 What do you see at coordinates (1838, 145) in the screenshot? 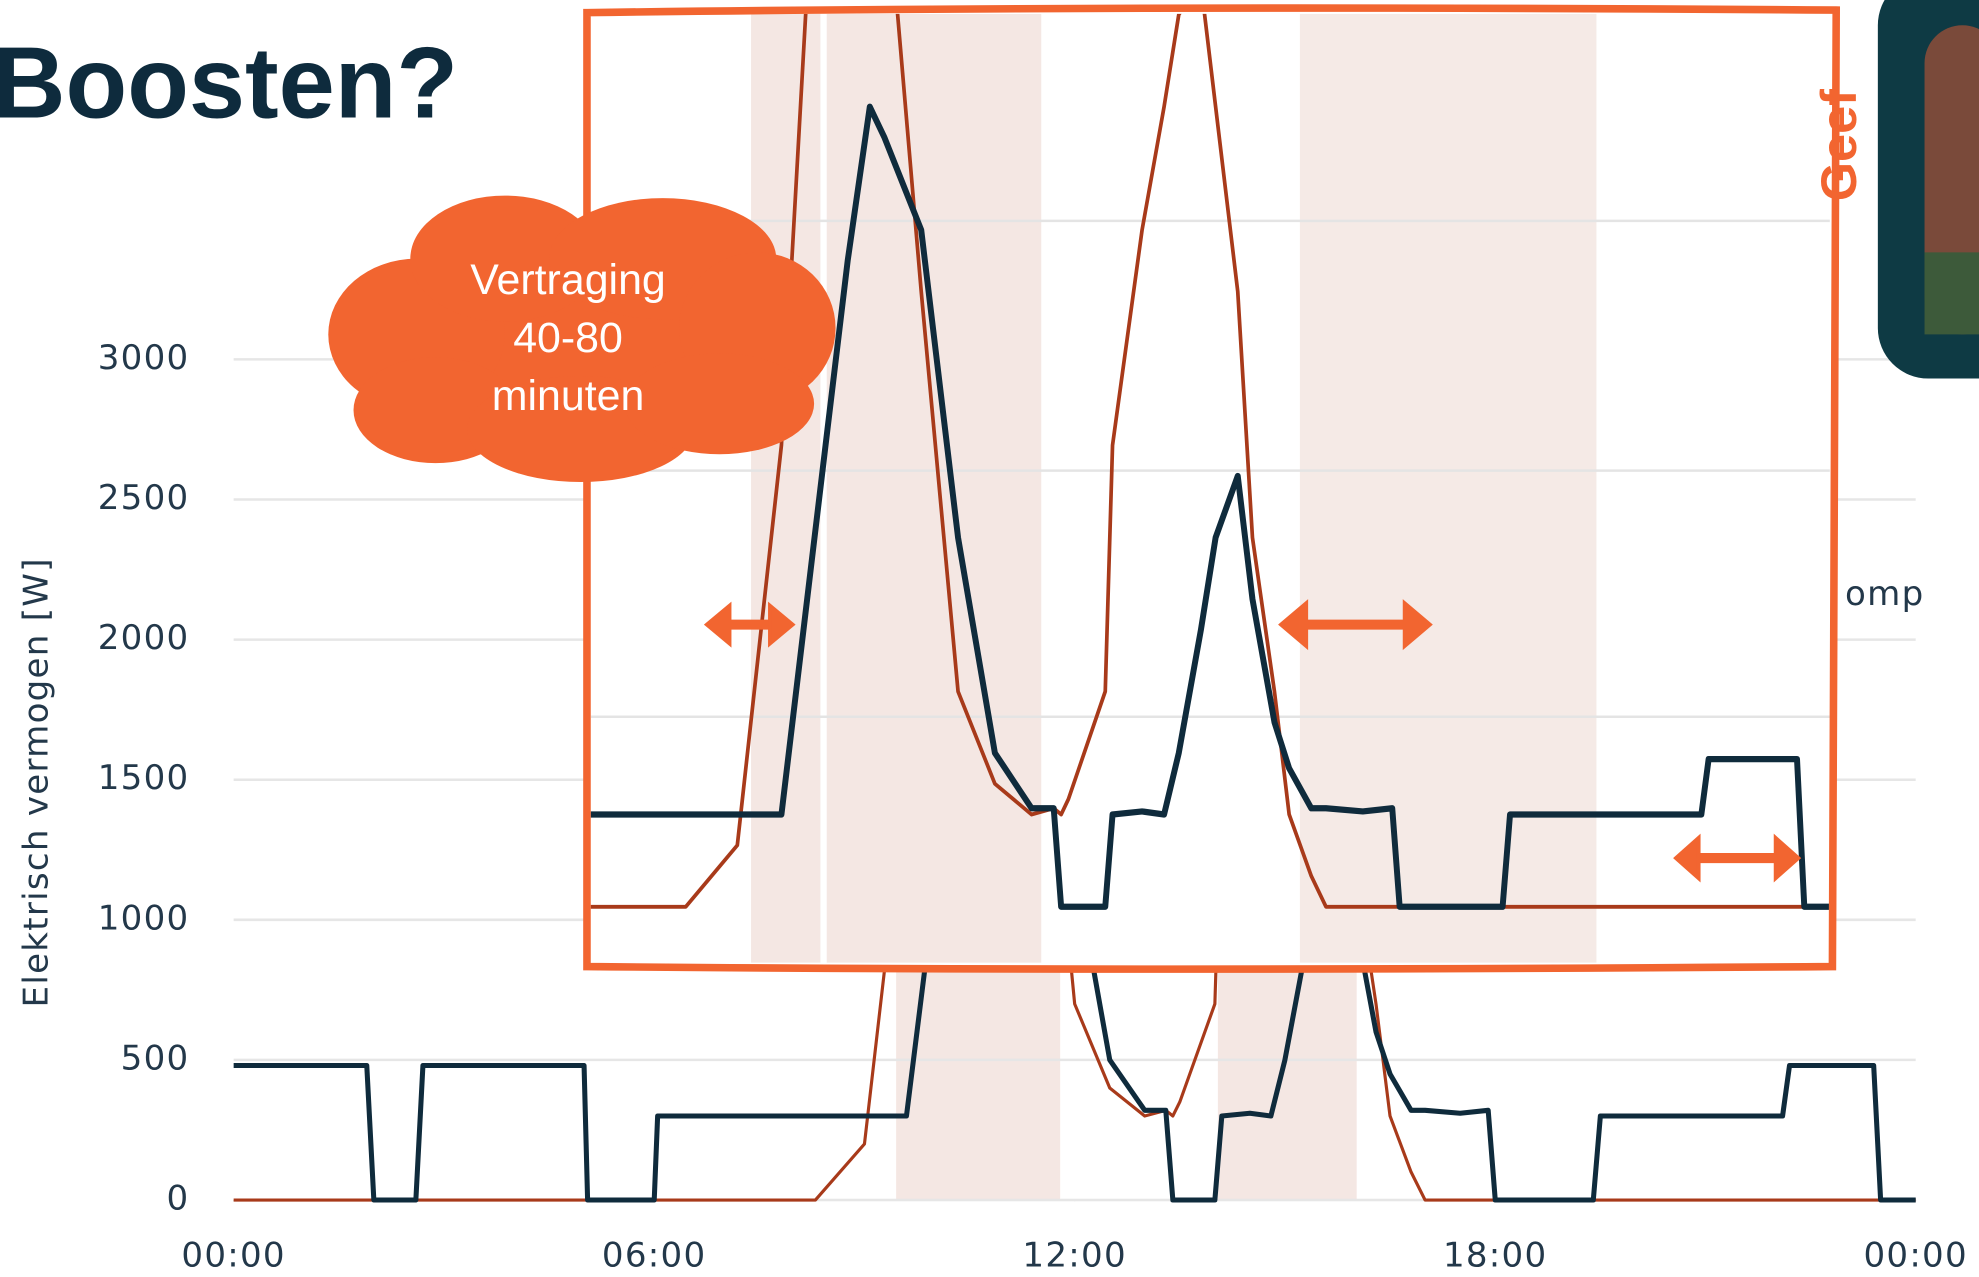
I see `side-label: Geef` at bounding box center [1838, 145].